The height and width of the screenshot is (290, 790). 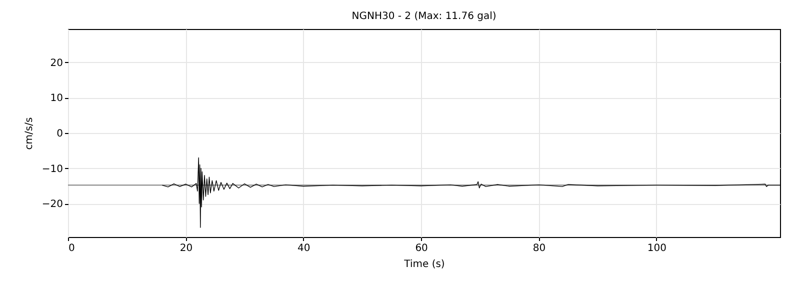 What do you see at coordinates (424, 16) in the screenshot?
I see `chart-title: NGNH30 - 2 (Max: 11.76 gal)` at bounding box center [424, 16].